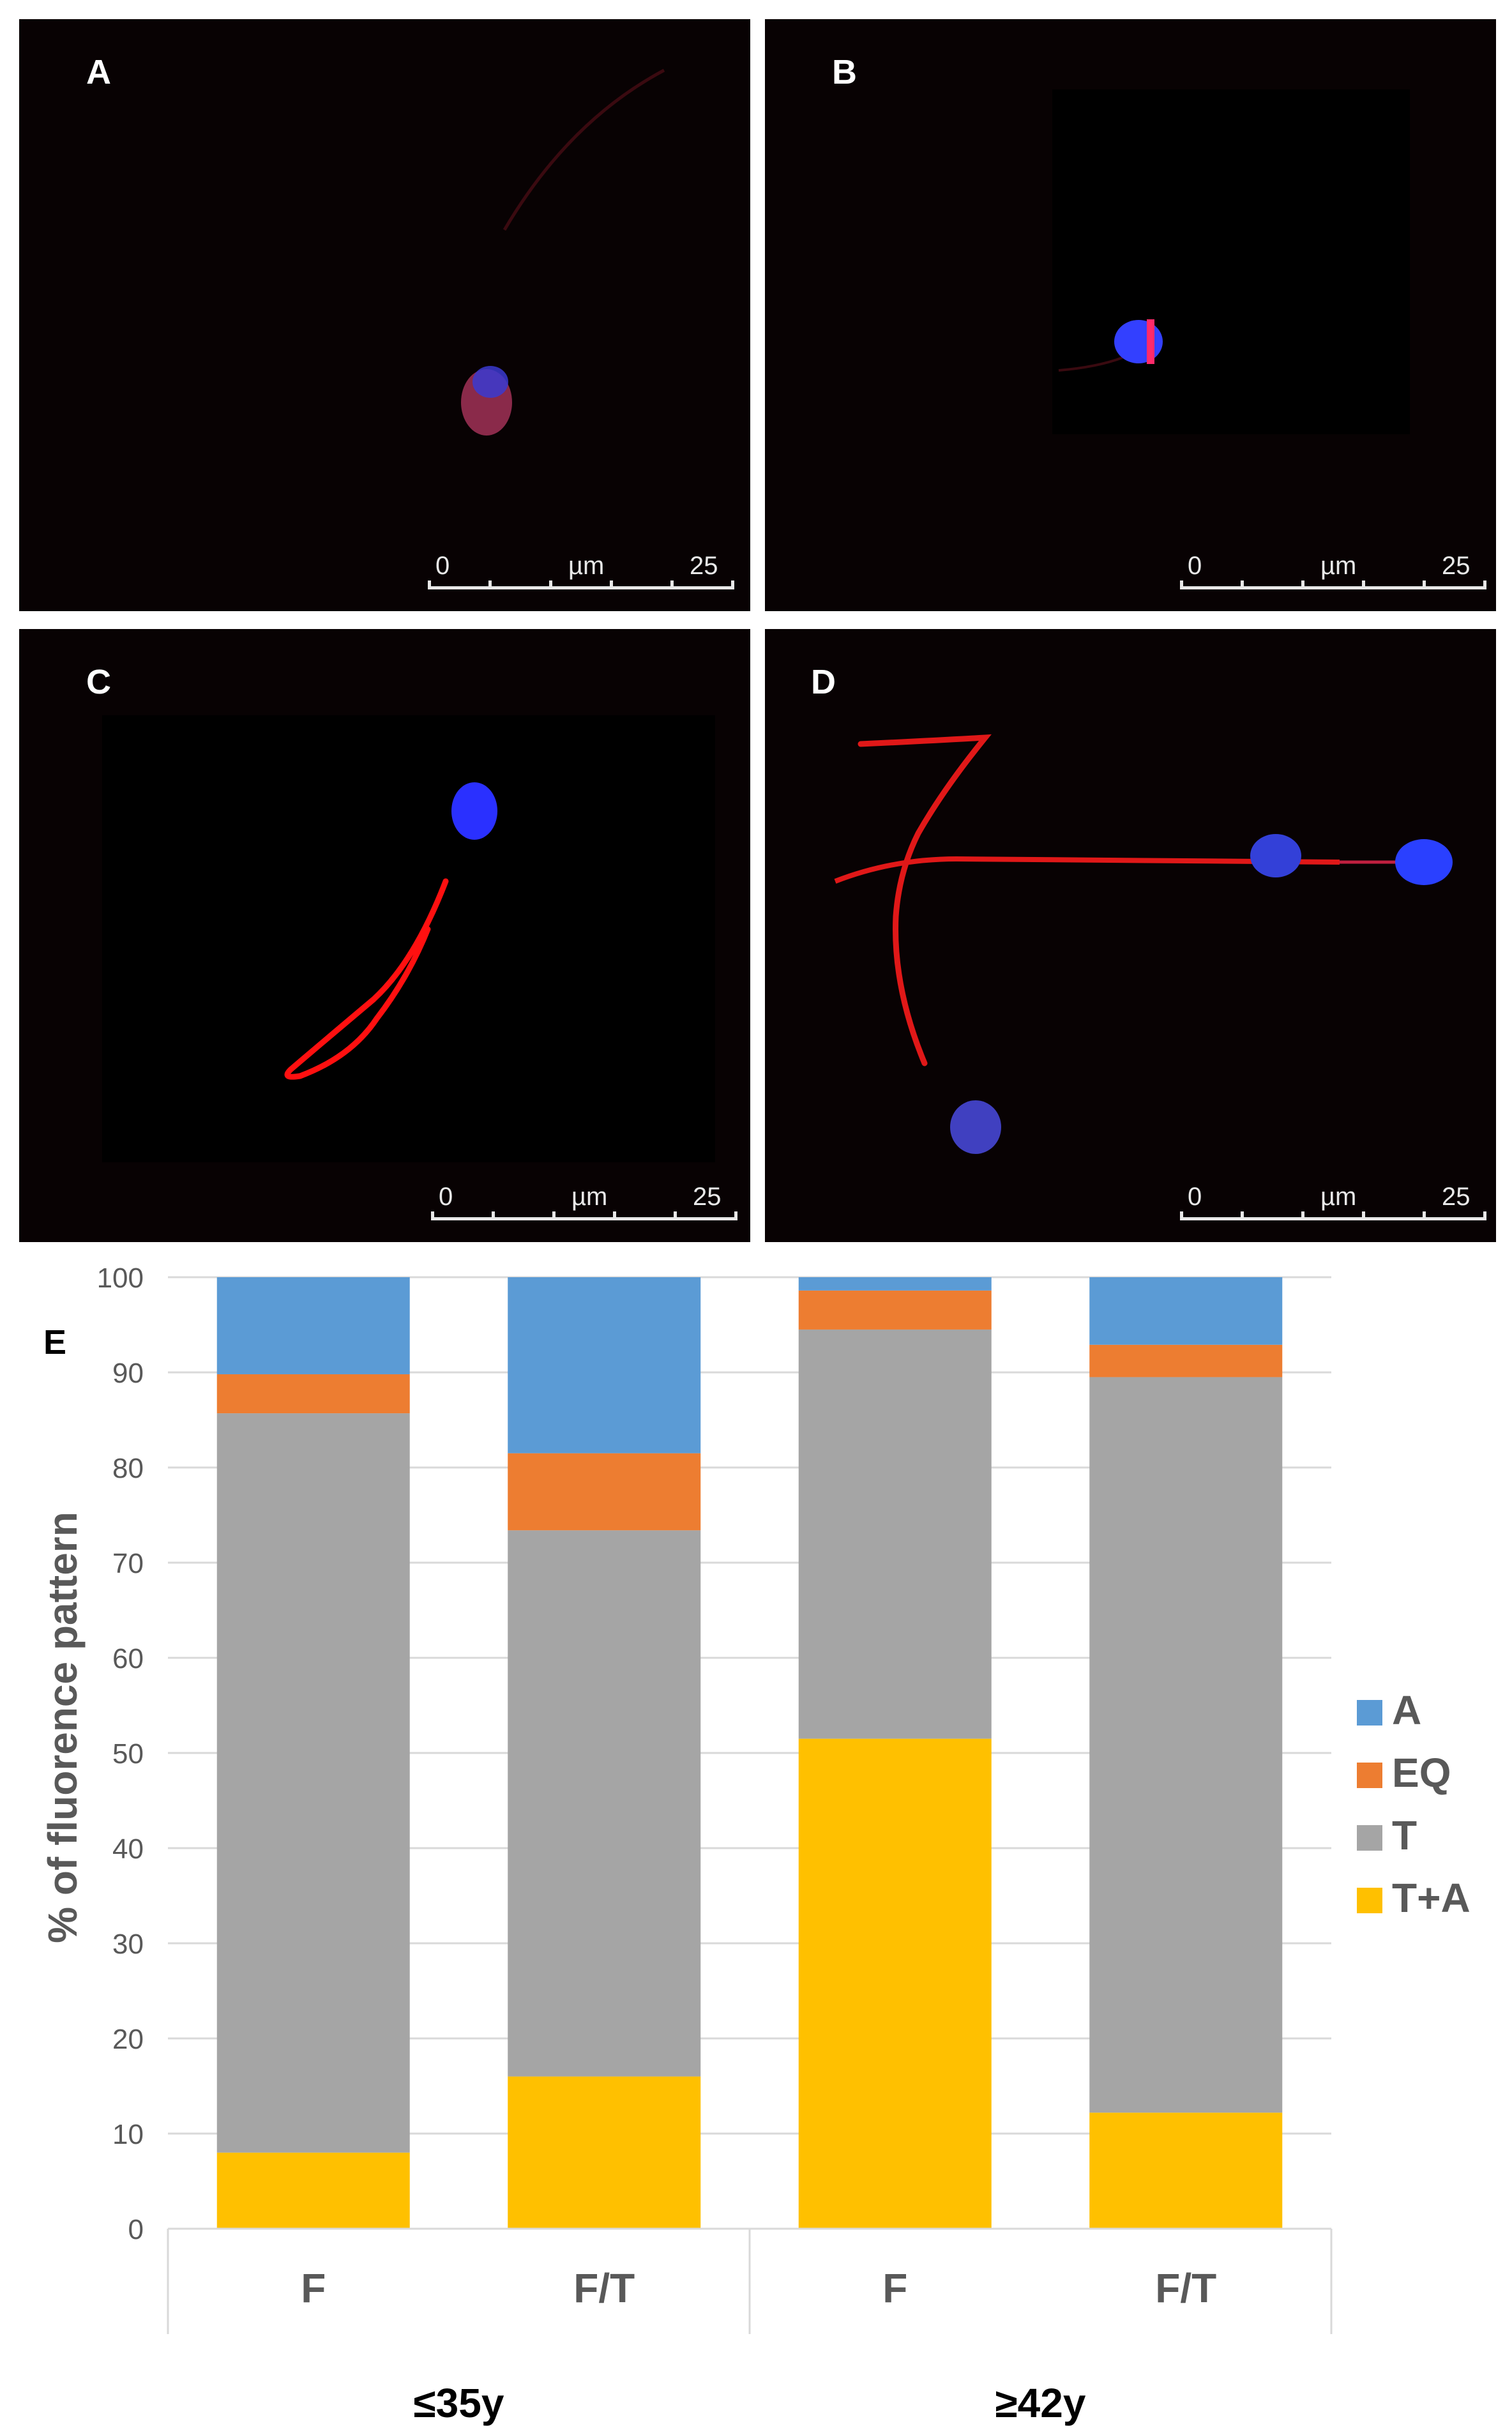 Image resolution: width=1512 pixels, height=2435 pixels. Describe the element at coordinates (586, 566) in the screenshot. I see `scale-unit-a: µm` at that location.